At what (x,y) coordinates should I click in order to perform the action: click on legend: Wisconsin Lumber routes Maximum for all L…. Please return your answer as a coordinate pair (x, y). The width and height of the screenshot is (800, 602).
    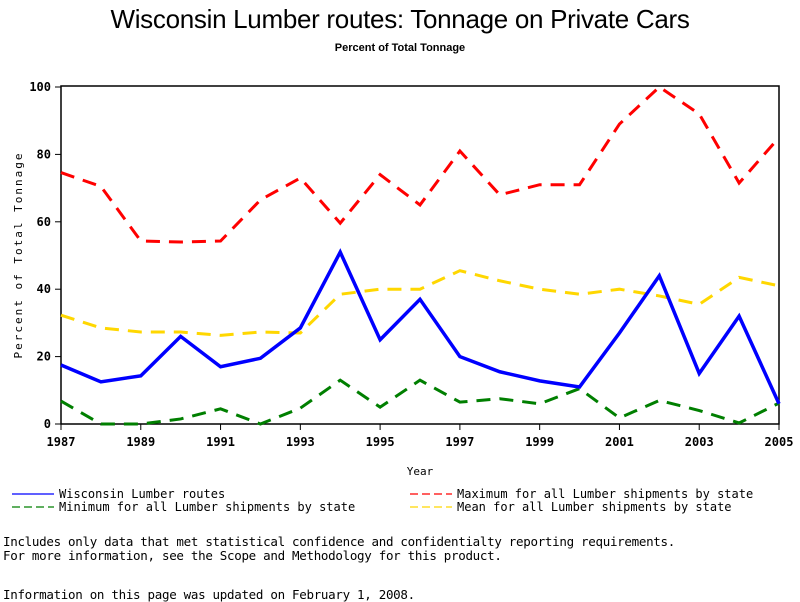
    Looking at the image, I should click on (382, 500).